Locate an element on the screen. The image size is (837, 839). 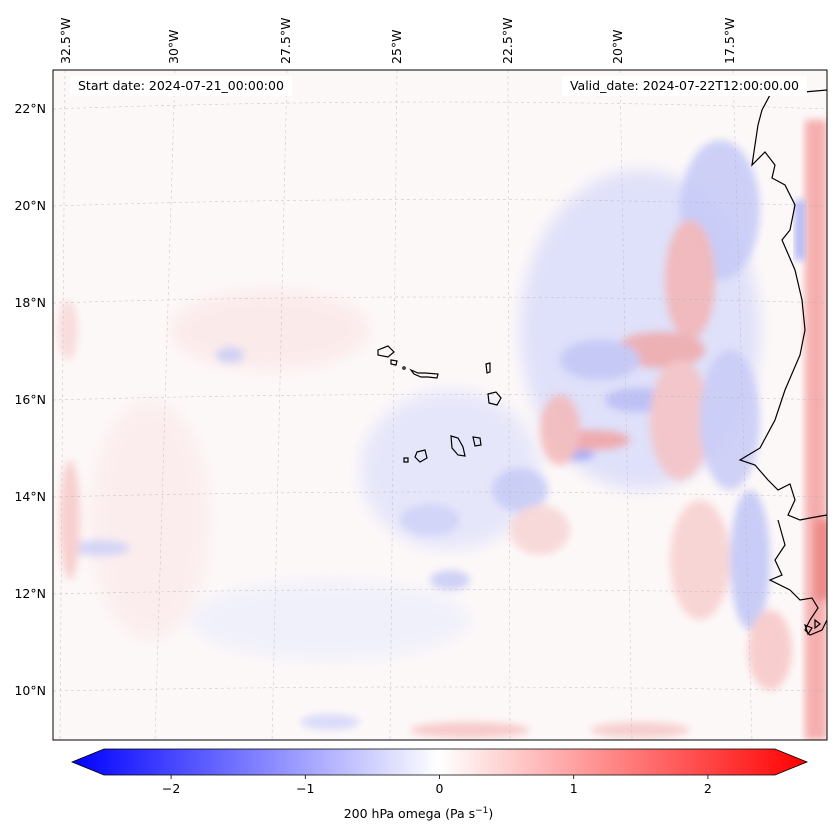
lat-label: 18°N is located at coordinates (30, 302).